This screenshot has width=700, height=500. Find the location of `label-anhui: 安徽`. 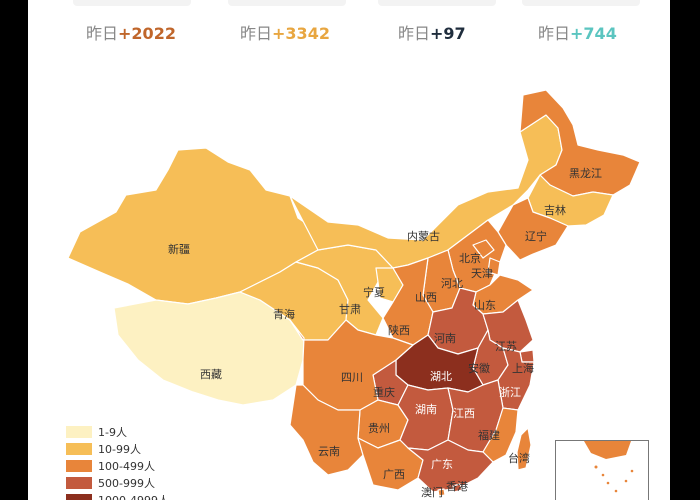

label-anhui: 安徽 is located at coordinates (479, 368).